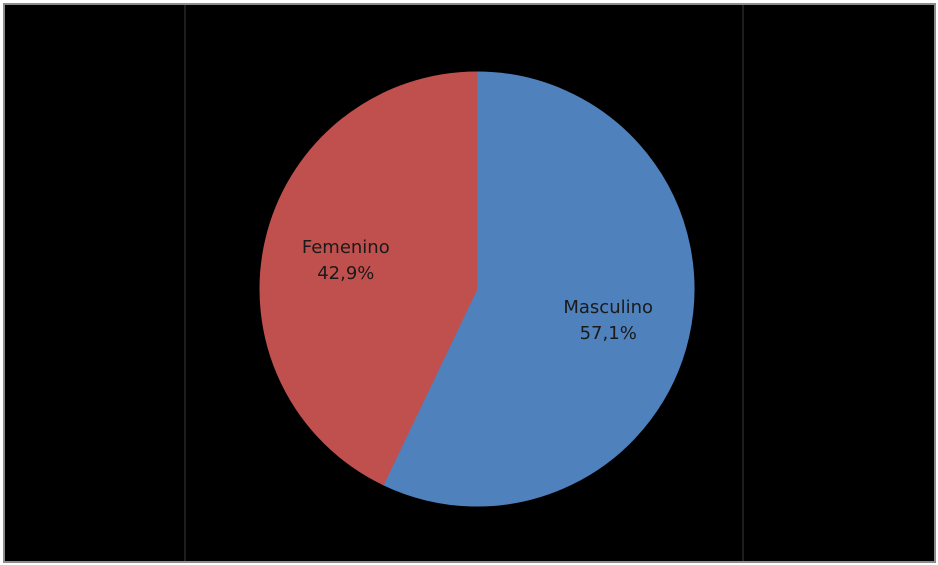  I want to click on slice-label-masculino: Masculino, so click(608, 307).